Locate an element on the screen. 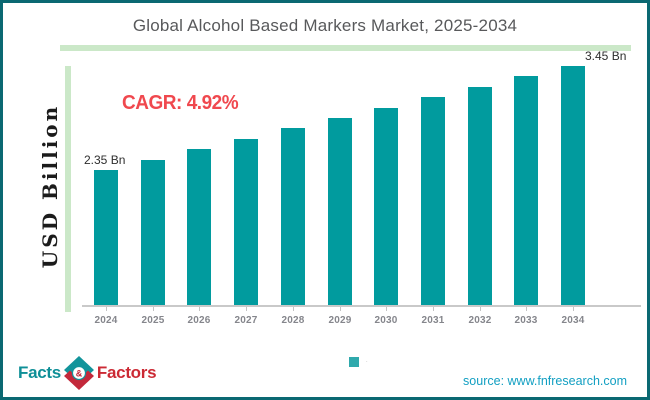 Image resolution: width=650 pixels, height=400 pixels. legend-label: · is located at coordinates (367, 362).